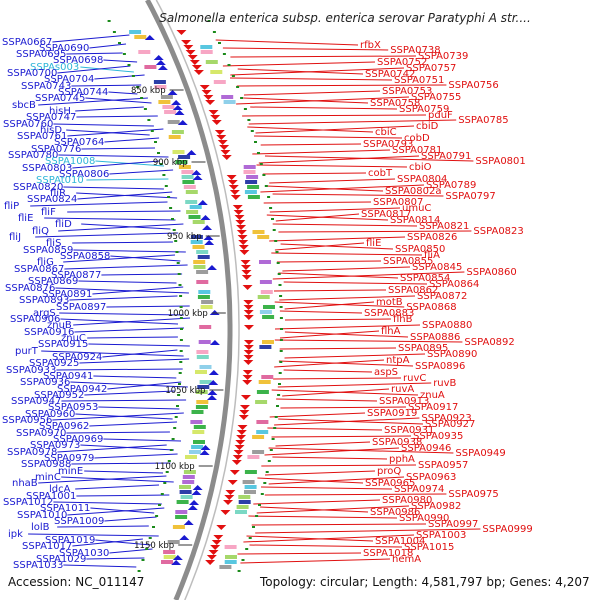  Describe the element at coordinates (416, 208) in the screenshot. I see `right-feature-label: umuC` at that location.